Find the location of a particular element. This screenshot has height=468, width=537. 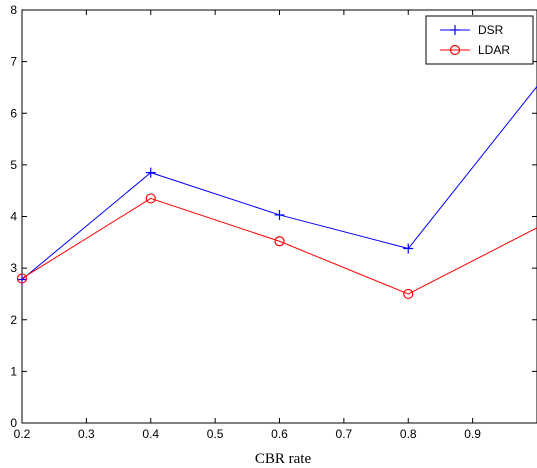

legend: DSR LDAR is located at coordinates (479, 40).